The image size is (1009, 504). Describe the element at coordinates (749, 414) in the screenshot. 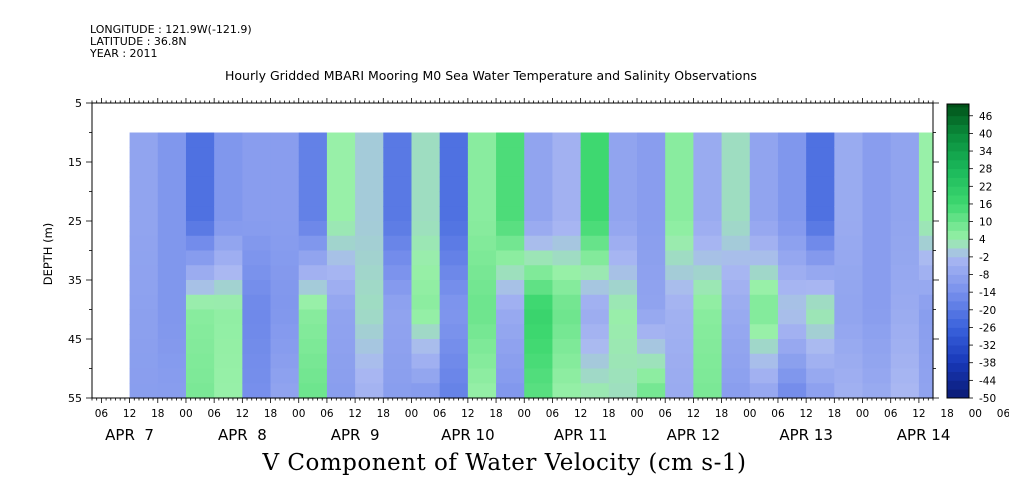

I see `x-tick-label: 00` at that location.